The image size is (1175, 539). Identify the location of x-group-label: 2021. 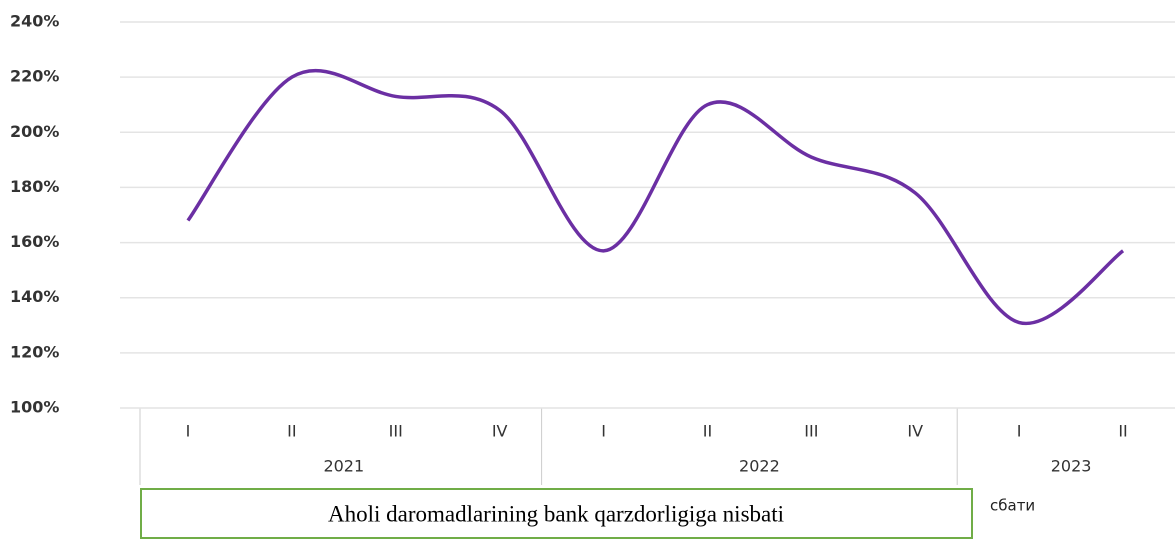
(343, 466).